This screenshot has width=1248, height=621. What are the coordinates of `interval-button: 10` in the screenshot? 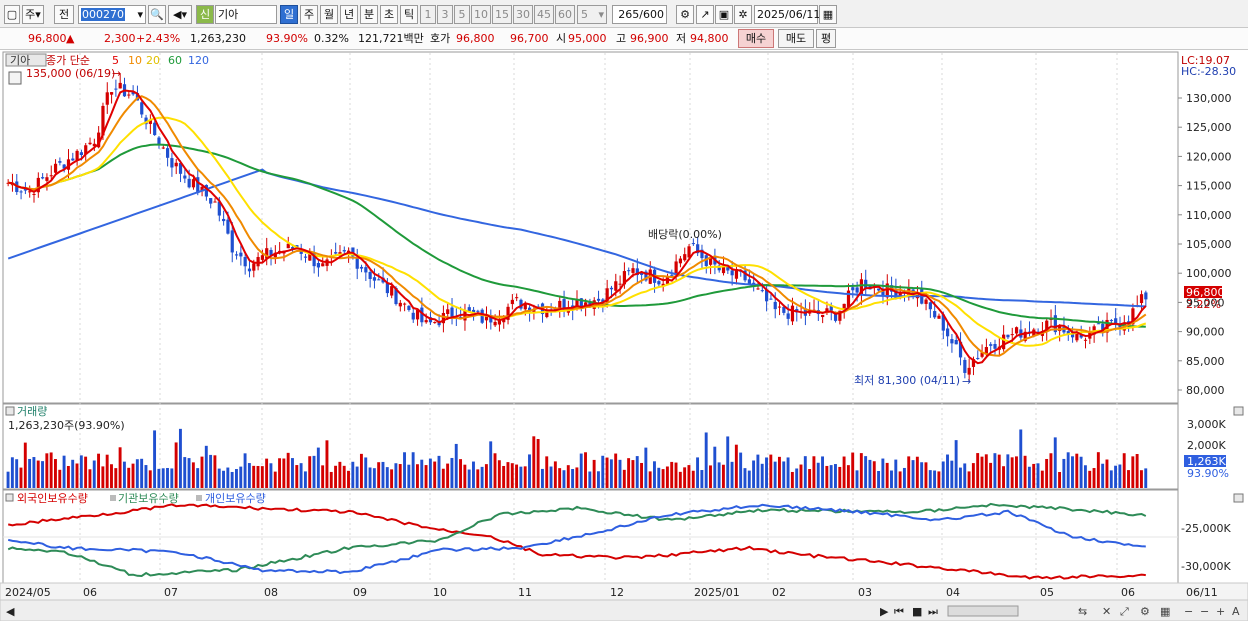 It's located at (481, 14).